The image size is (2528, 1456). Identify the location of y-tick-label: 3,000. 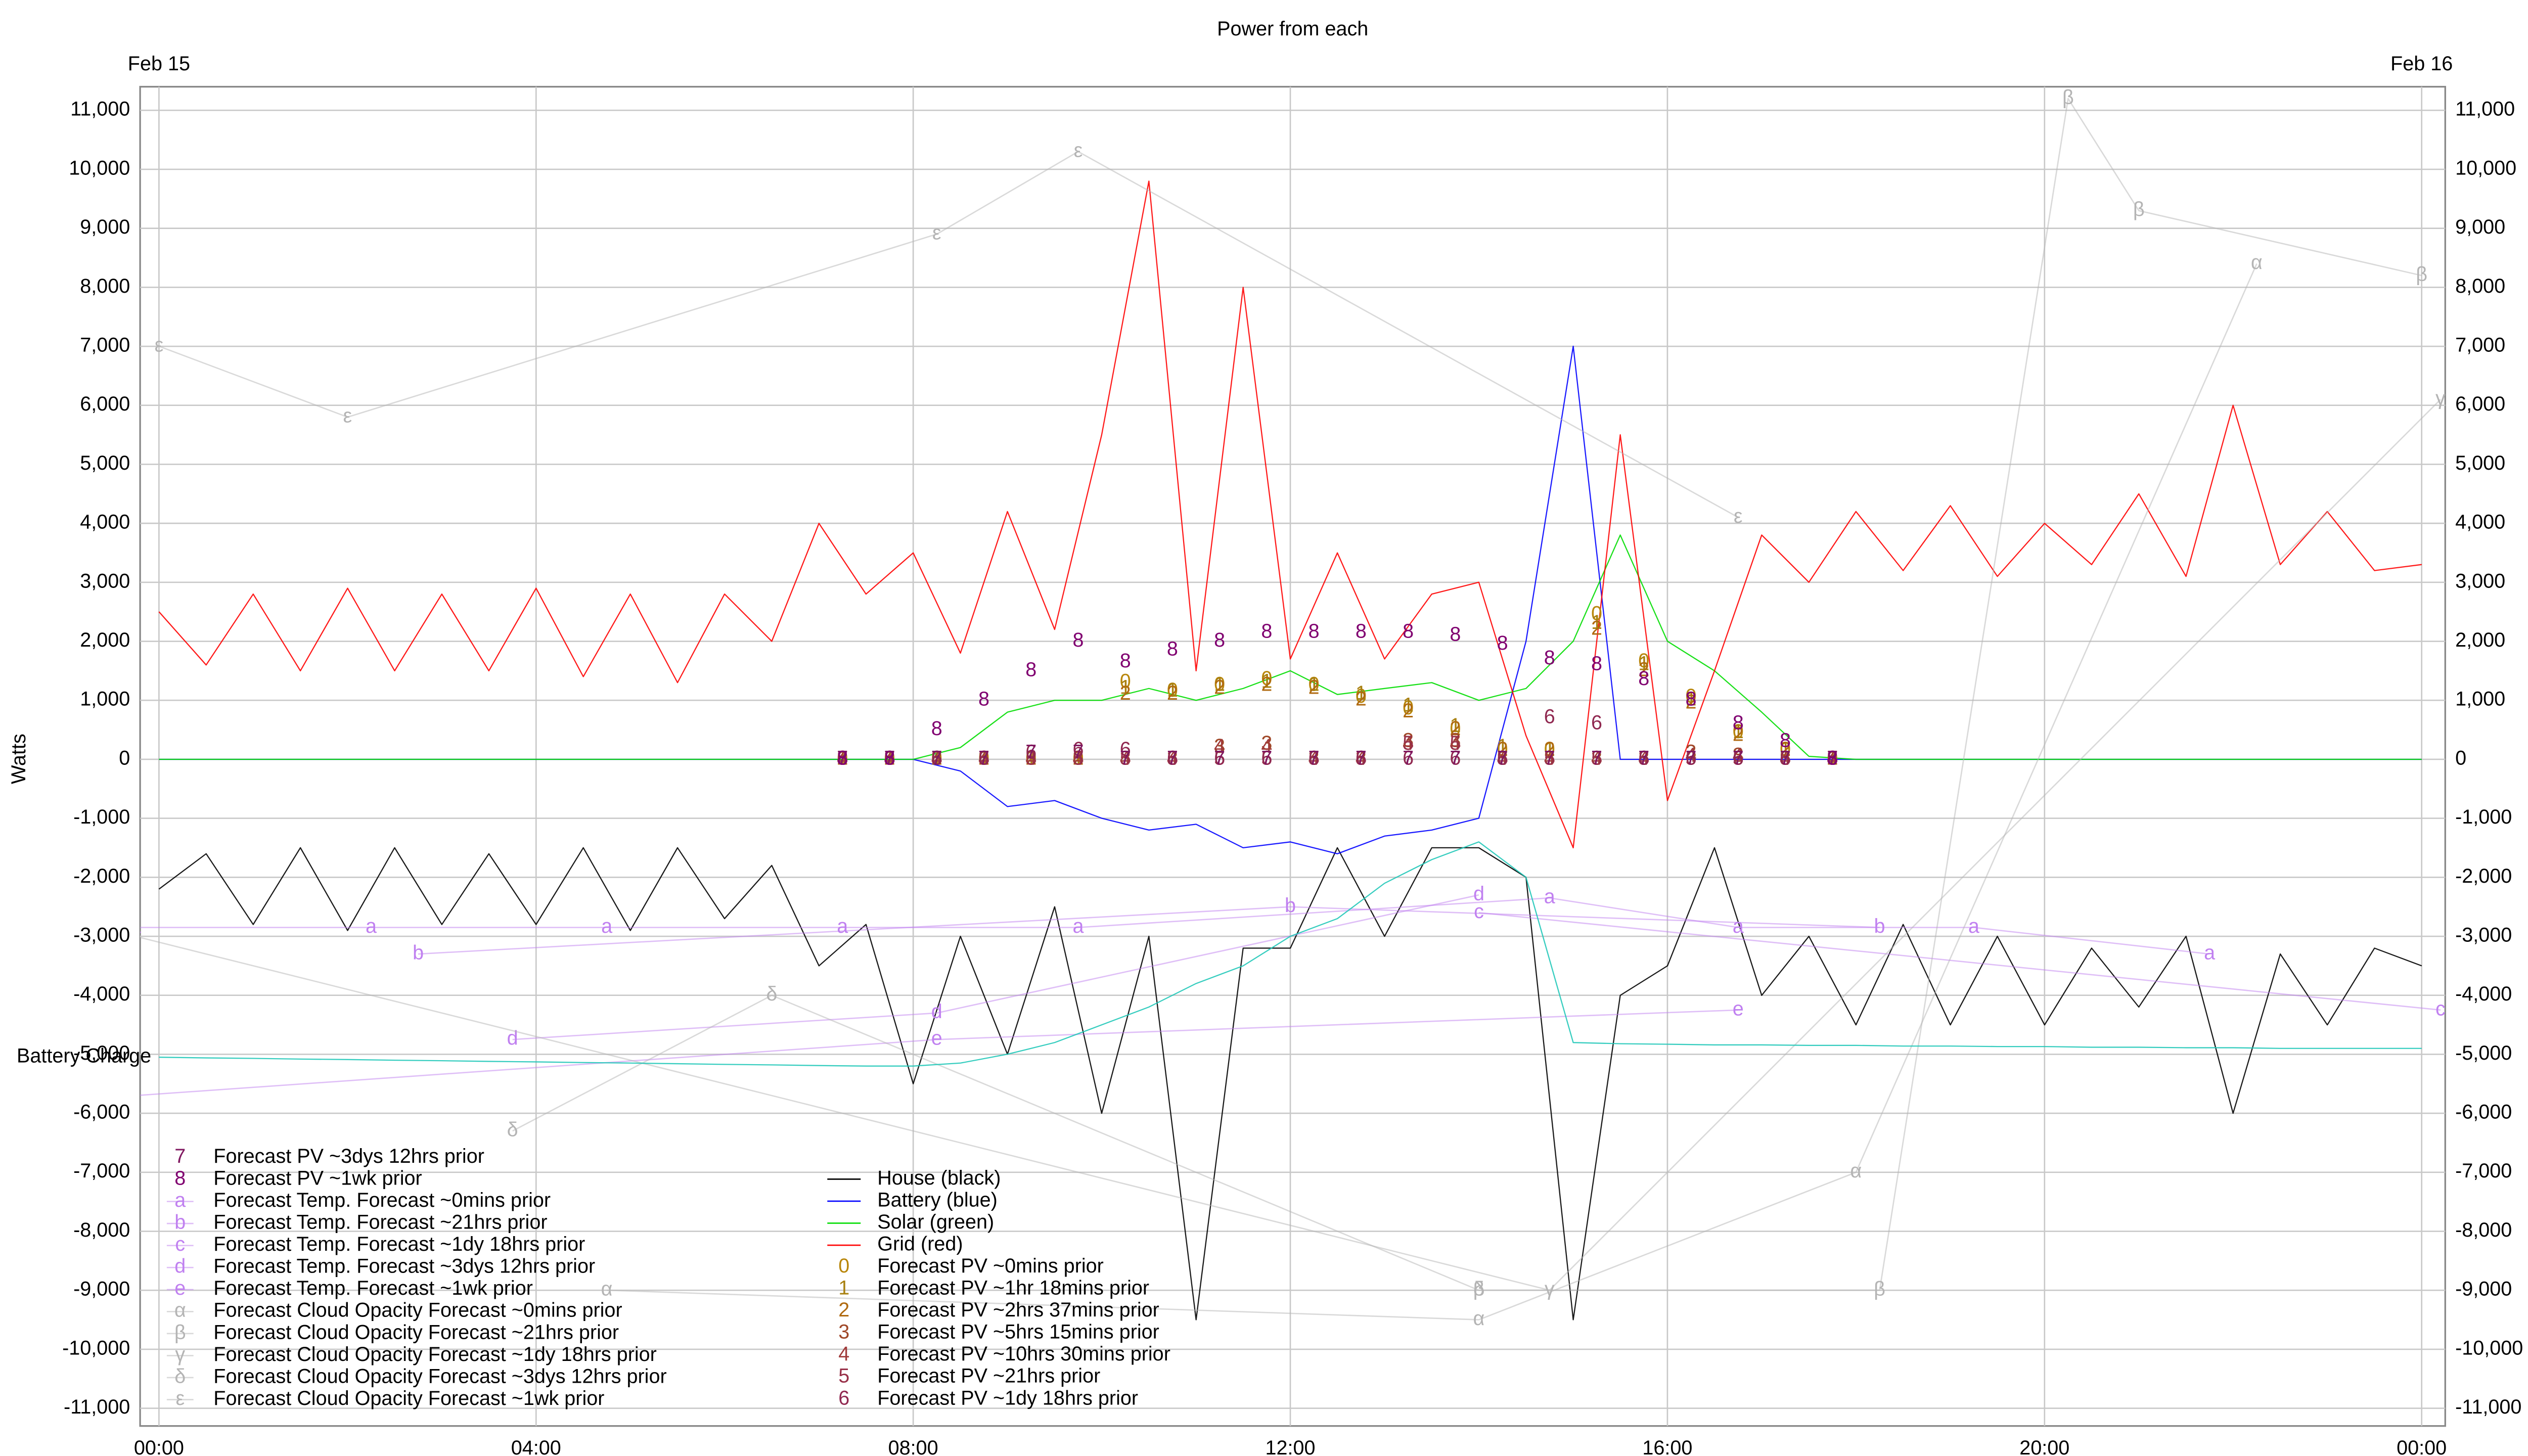
(105, 581).